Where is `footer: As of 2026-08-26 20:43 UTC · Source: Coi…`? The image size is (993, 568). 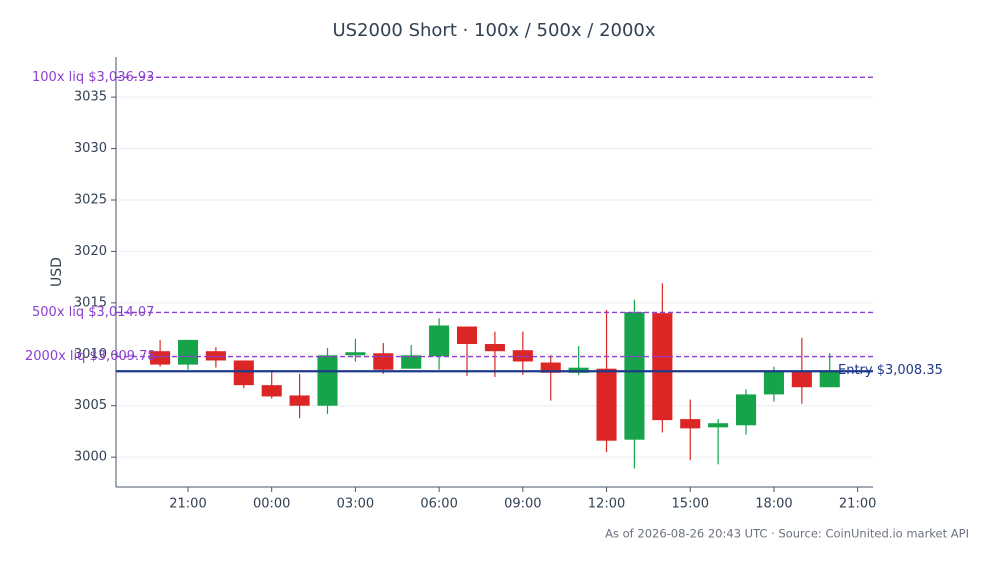
footer: As of 2026-08-26 20:43 UTC · Source: Coi… is located at coordinates (787, 534).